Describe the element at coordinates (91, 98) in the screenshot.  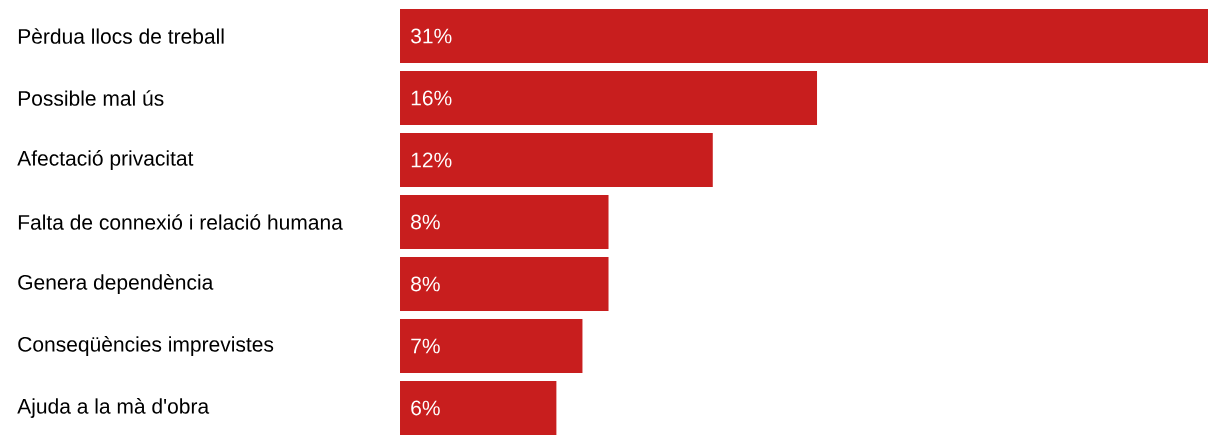
I see `y-tick-label: Possible mal ús` at that location.